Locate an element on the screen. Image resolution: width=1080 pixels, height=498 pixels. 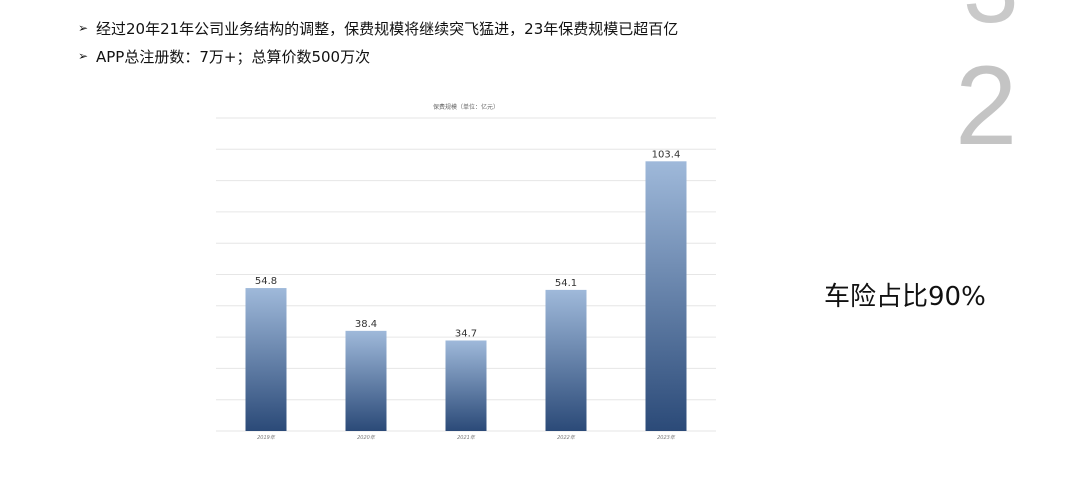
car-insurance-share-note: 车险占比90% is located at coordinates (905, 297).